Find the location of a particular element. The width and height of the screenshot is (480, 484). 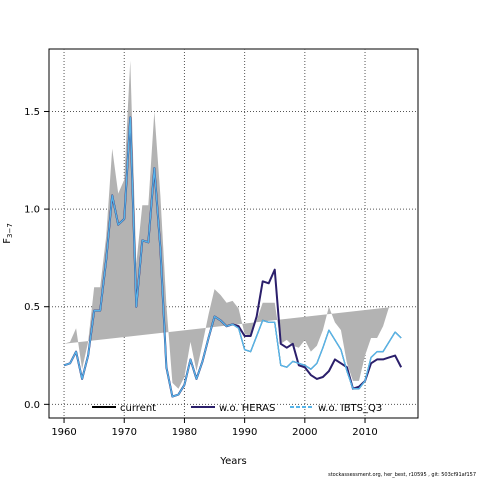

y-tick-label: 1.0 is located at coordinates (32, 210).